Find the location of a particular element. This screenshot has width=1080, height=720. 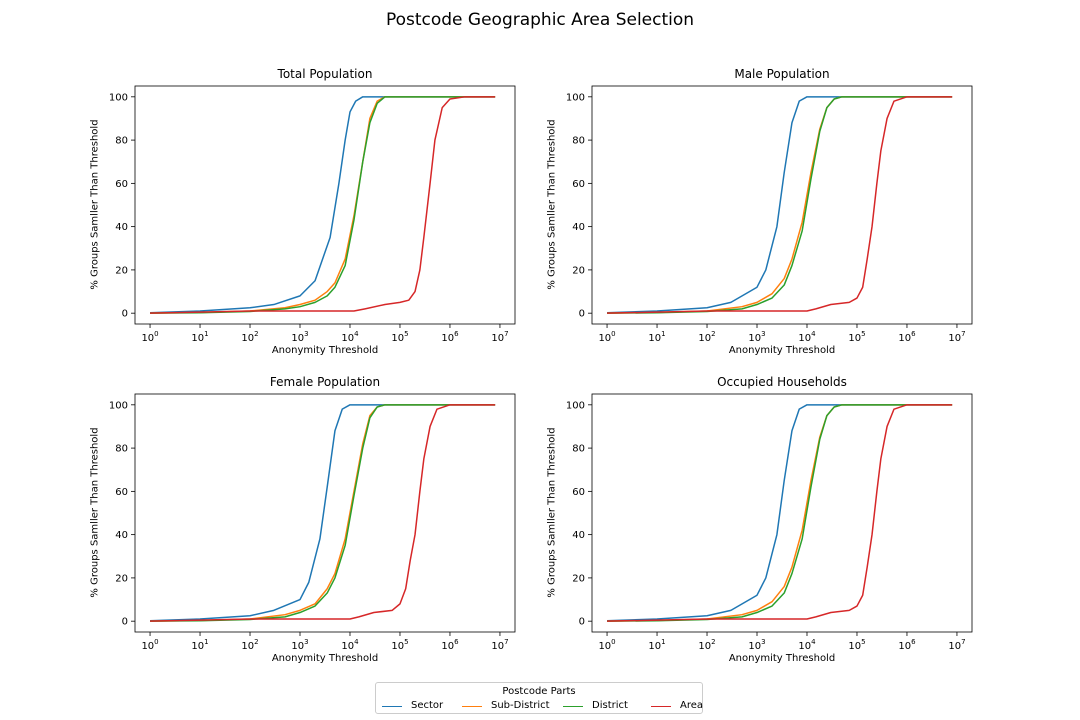

figure-title: Postcode Geographic Area Selection is located at coordinates (540, 20).